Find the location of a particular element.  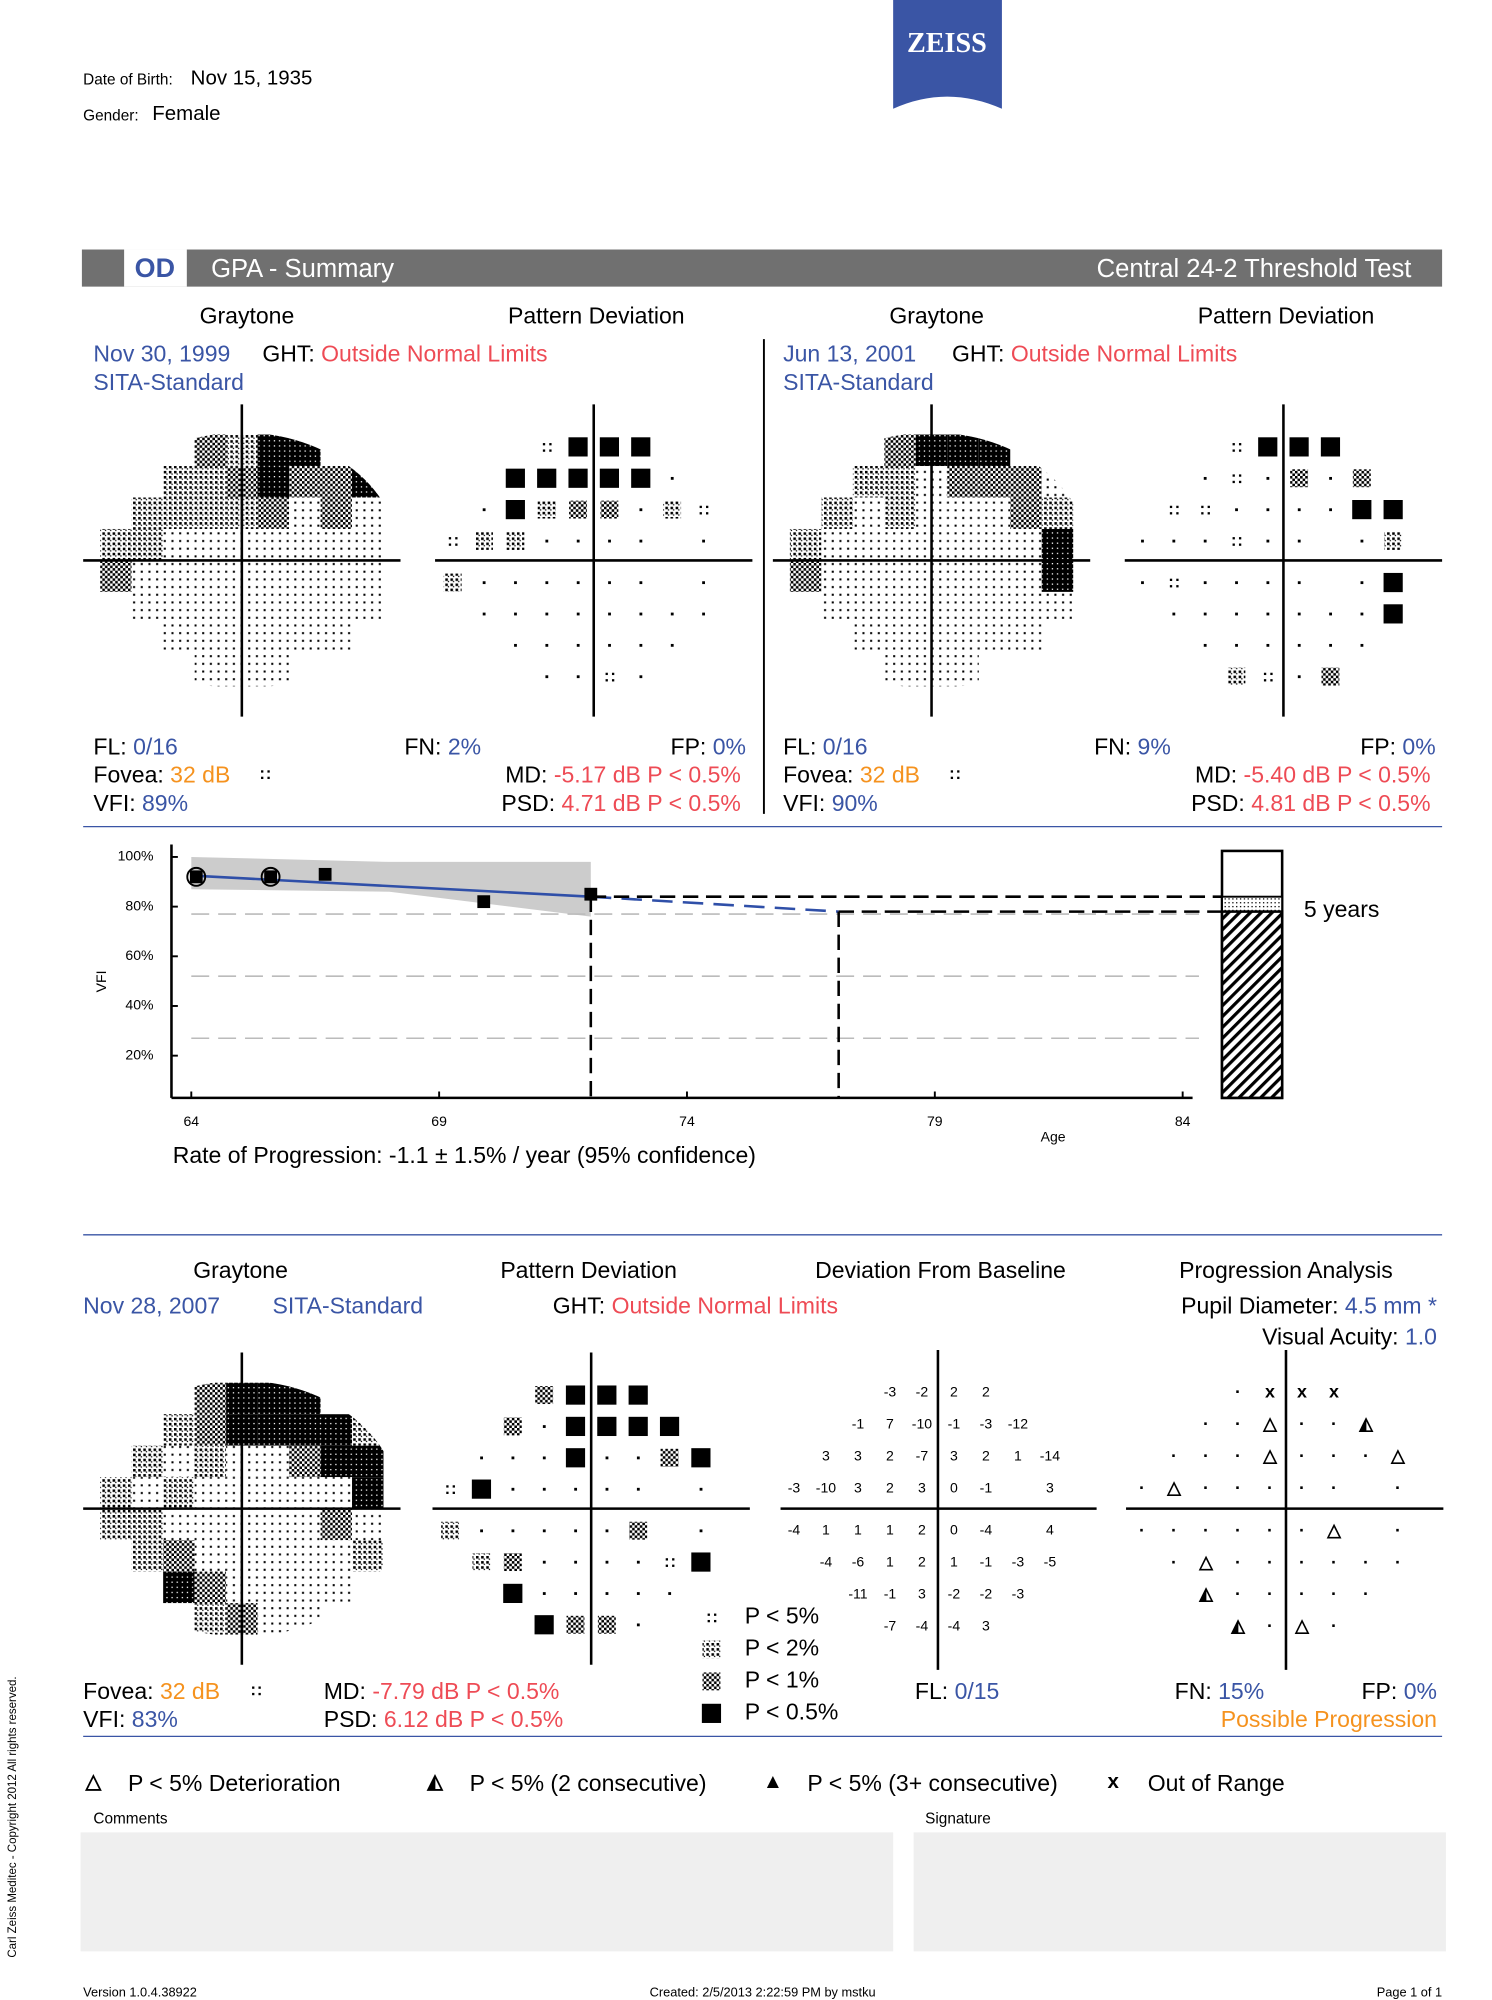

progression-symbol: ◭ is located at coordinates (1206, 1594).